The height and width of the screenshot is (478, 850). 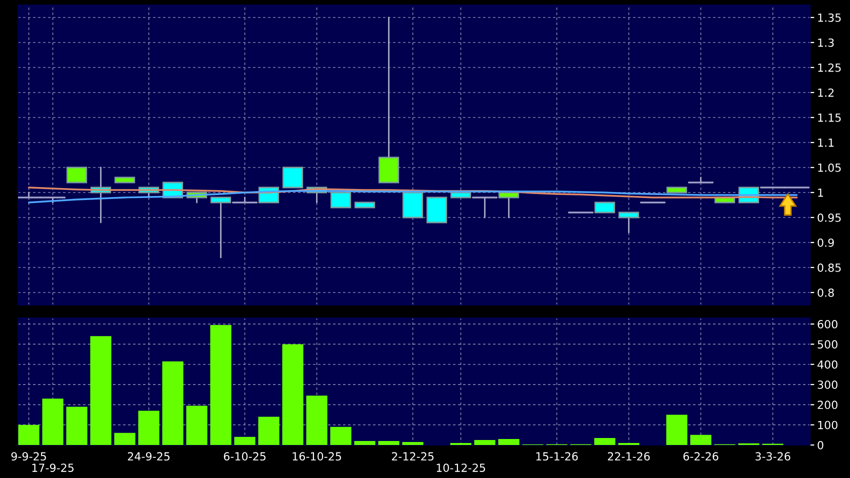 I want to click on x-tick-label: 16-10-25, so click(x=317, y=456).